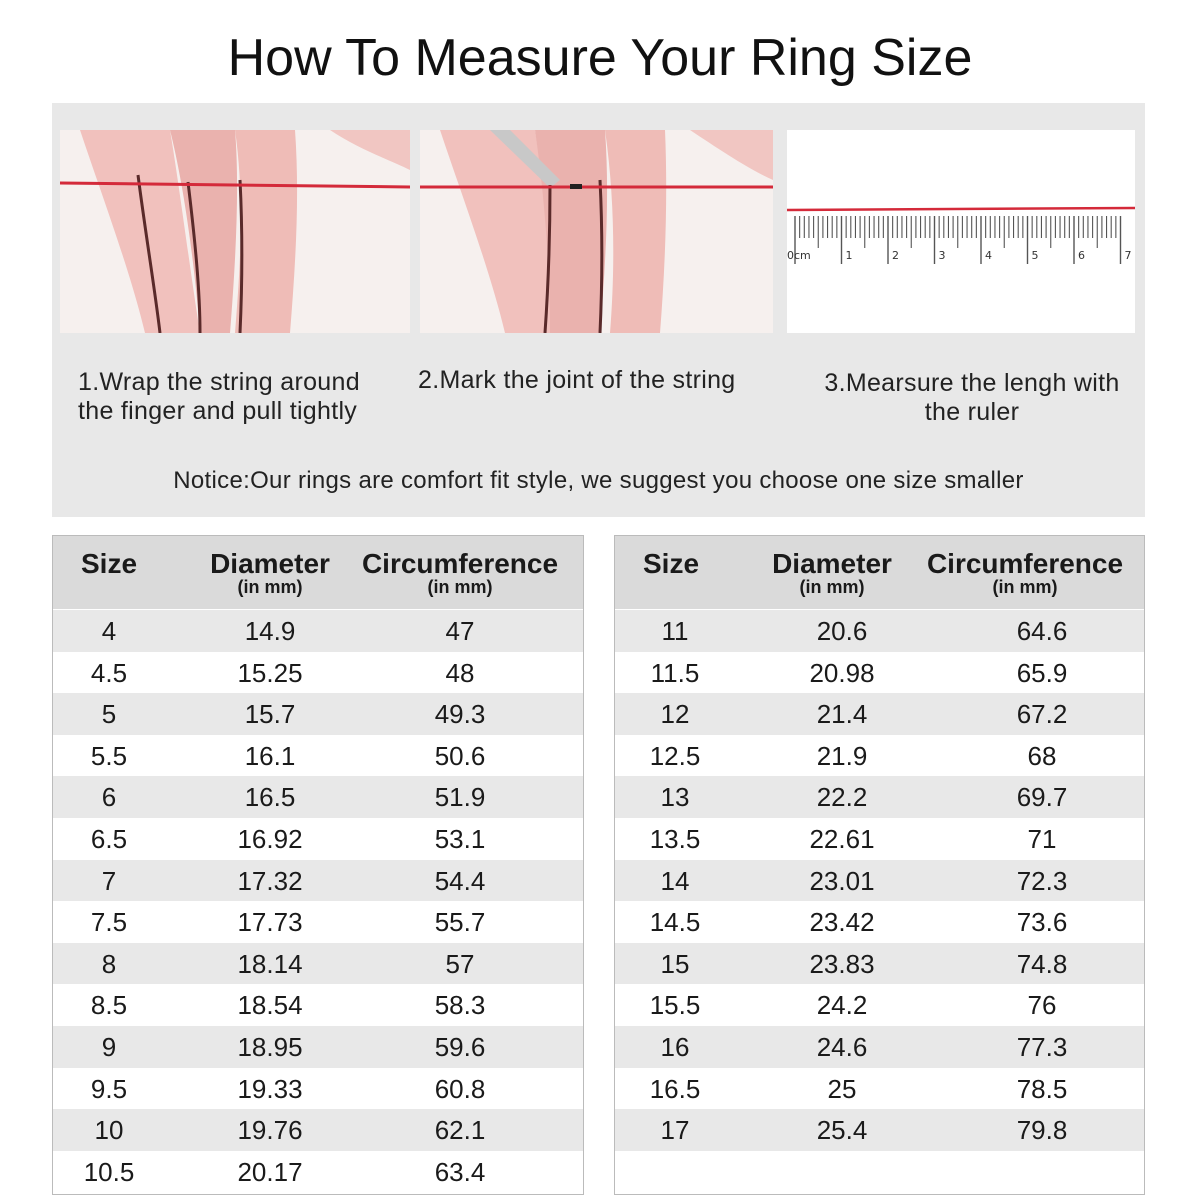 The height and width of the screenshot is (1200, 1200). I want to click on table-row: 12.5 21.9 68, so click(879, 756).